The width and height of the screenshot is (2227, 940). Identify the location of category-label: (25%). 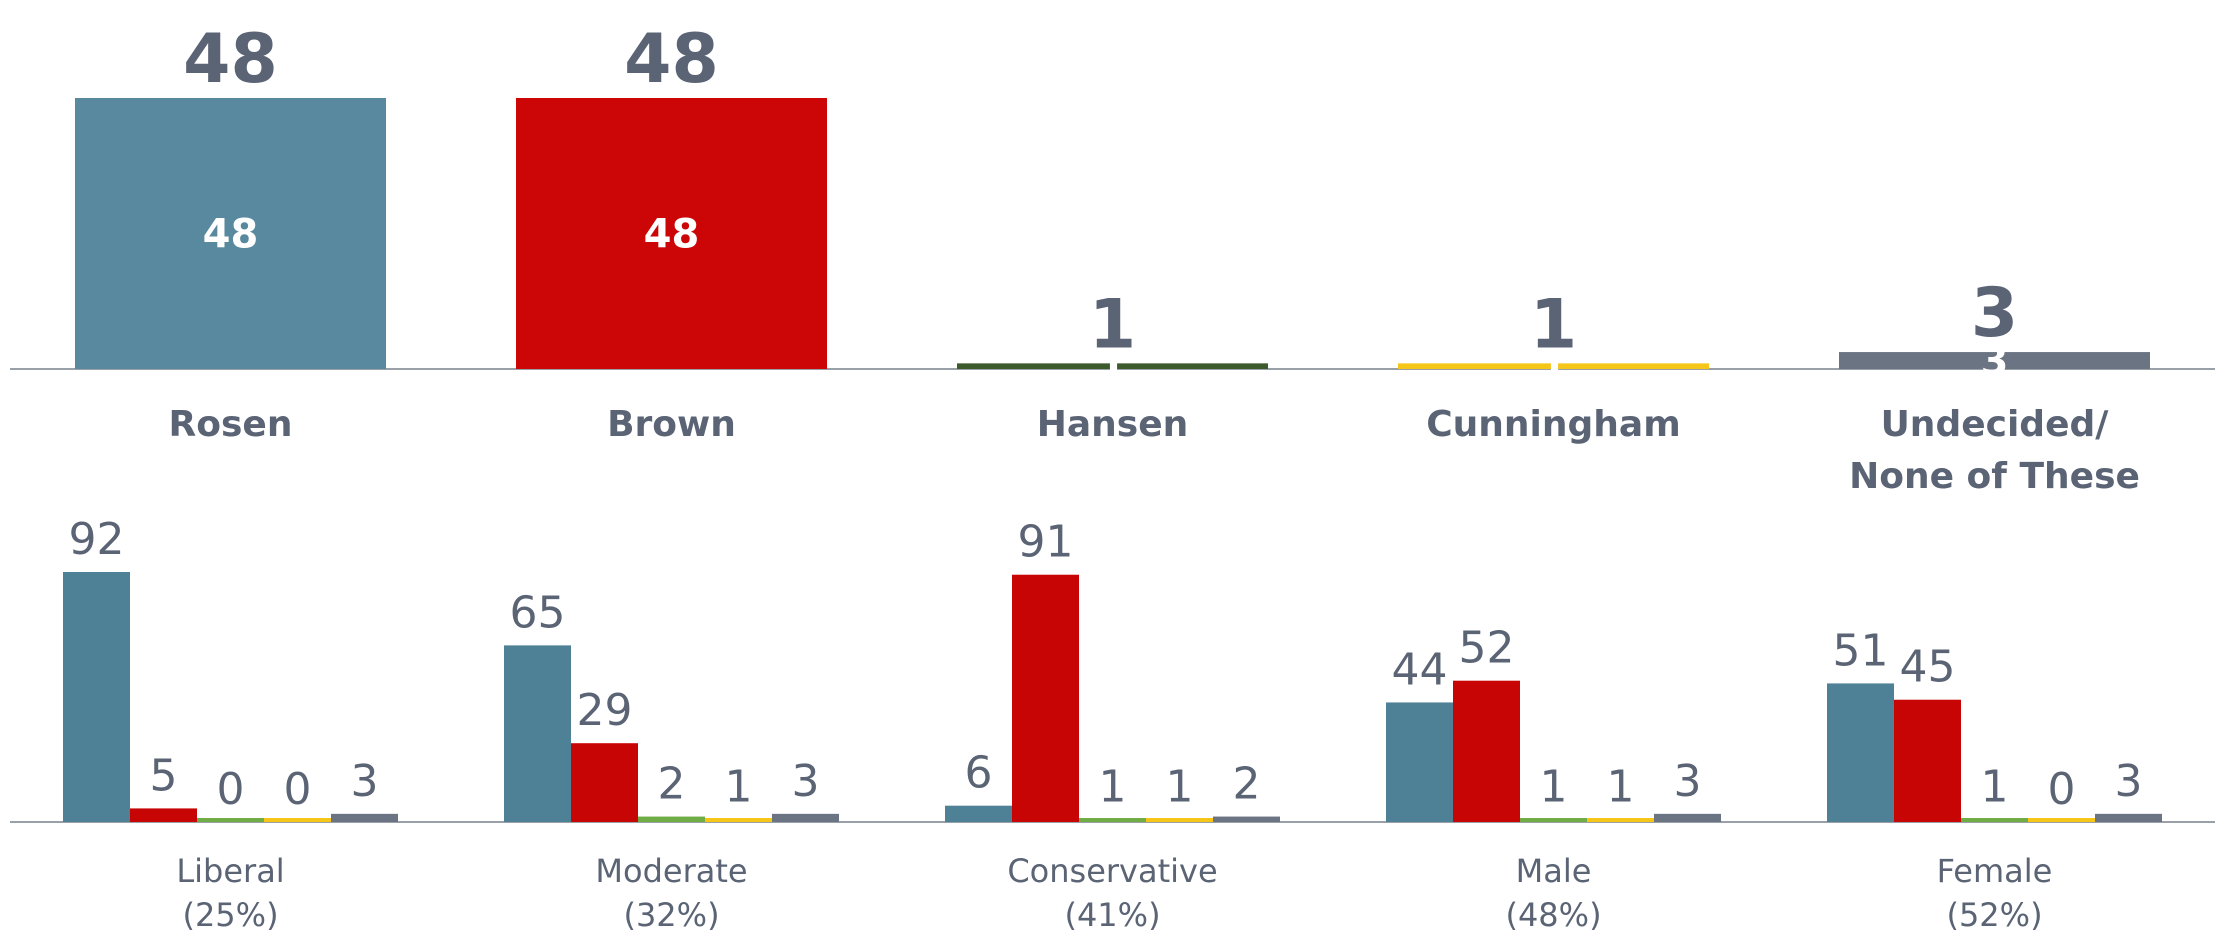
(230, 915).